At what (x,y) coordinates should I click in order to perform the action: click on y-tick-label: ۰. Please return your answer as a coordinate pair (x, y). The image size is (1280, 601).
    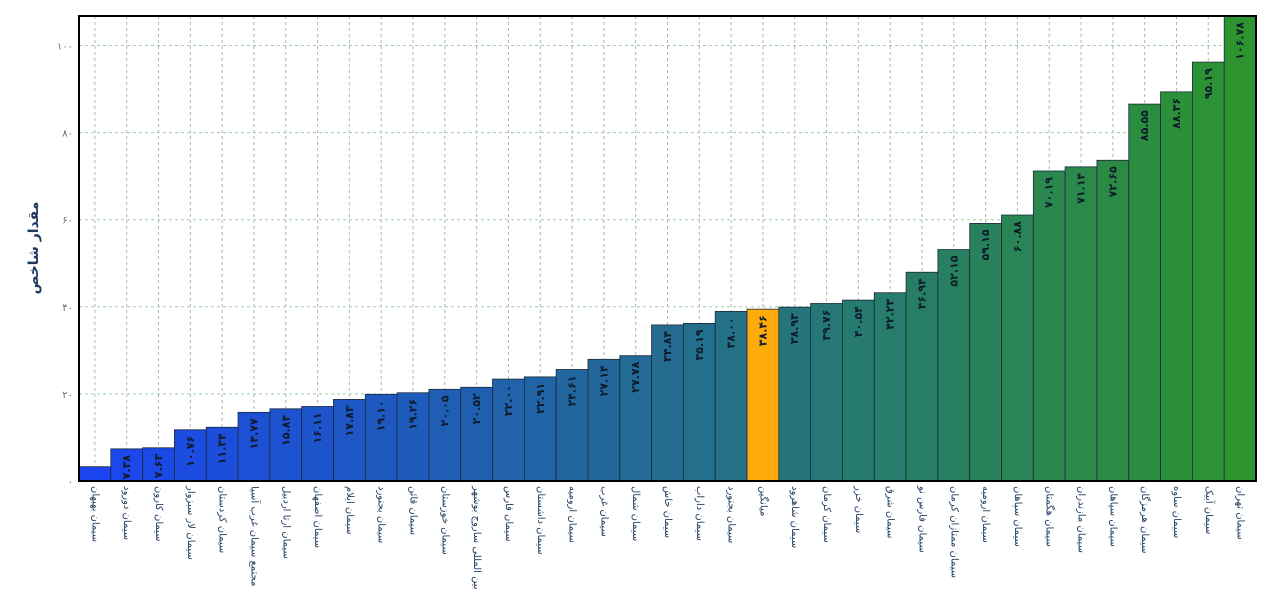
    Looking at the image, I should click on (70, 482).